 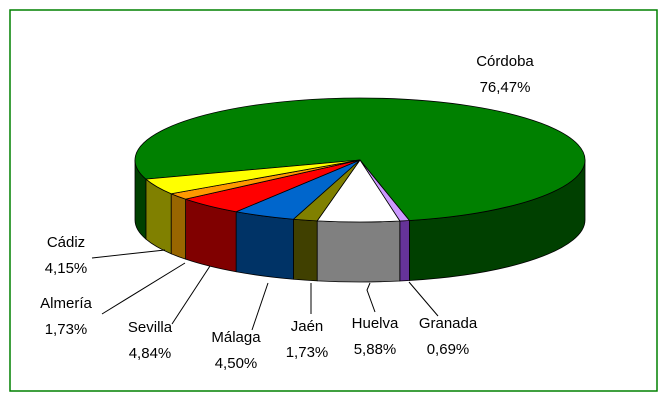 I want to click on value-label: 4,15%, so click(x=66, y=268).